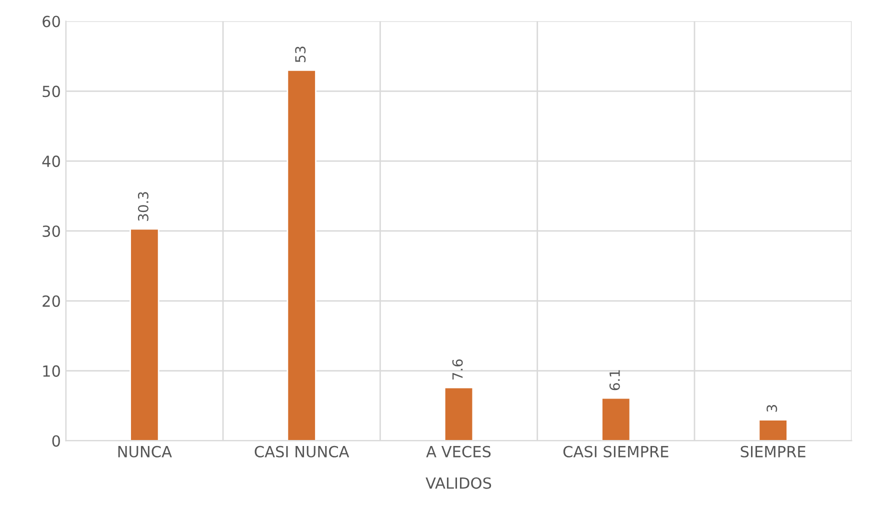  What do you see at coordinates (615, 452) in the screenshot?
I see `x-tick-label: CASI SIEMPRE` at bounding box center [615, 452].